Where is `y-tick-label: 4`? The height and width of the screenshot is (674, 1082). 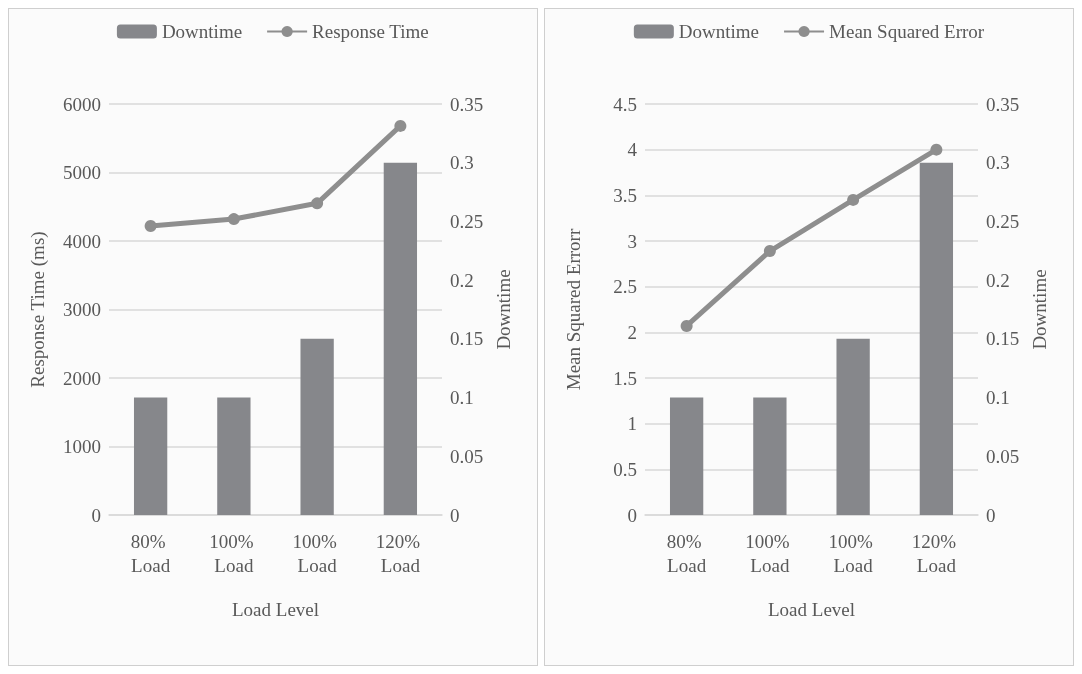 y-tick-label: 4 is located at coordinates (632, 150).